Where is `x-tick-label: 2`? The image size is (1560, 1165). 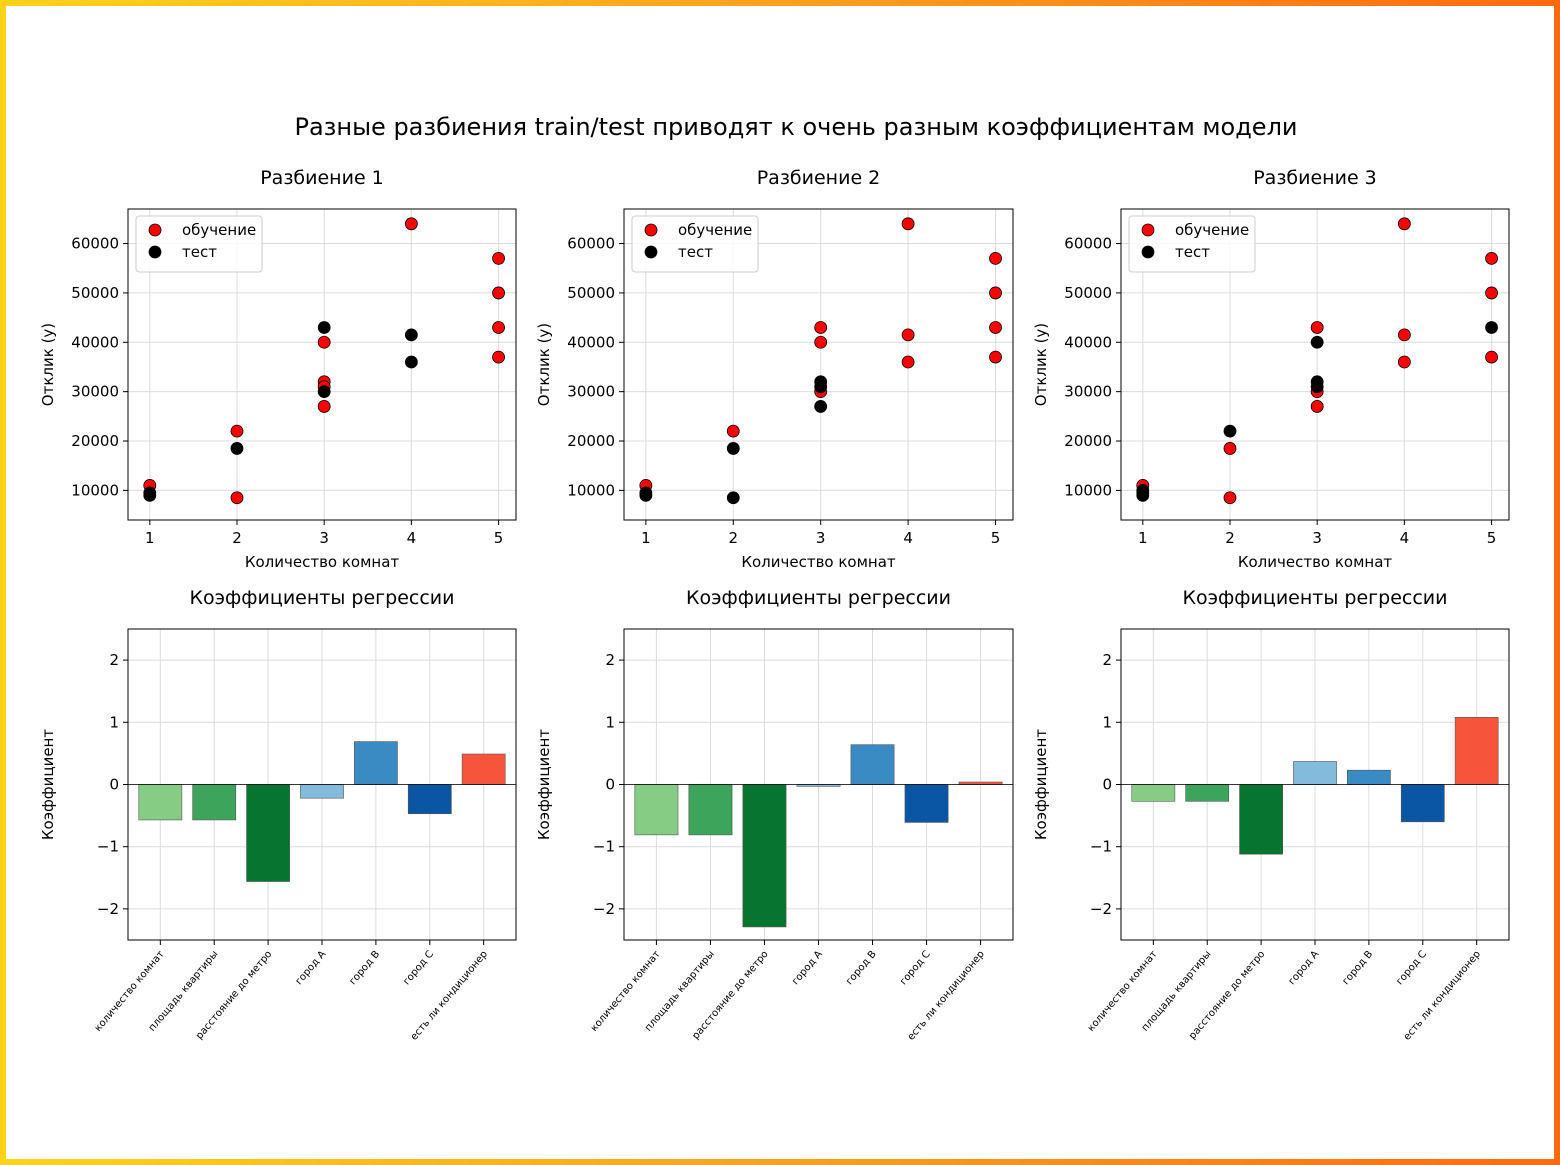
x-tick-label: 2 is located at coordinates (237, 538).